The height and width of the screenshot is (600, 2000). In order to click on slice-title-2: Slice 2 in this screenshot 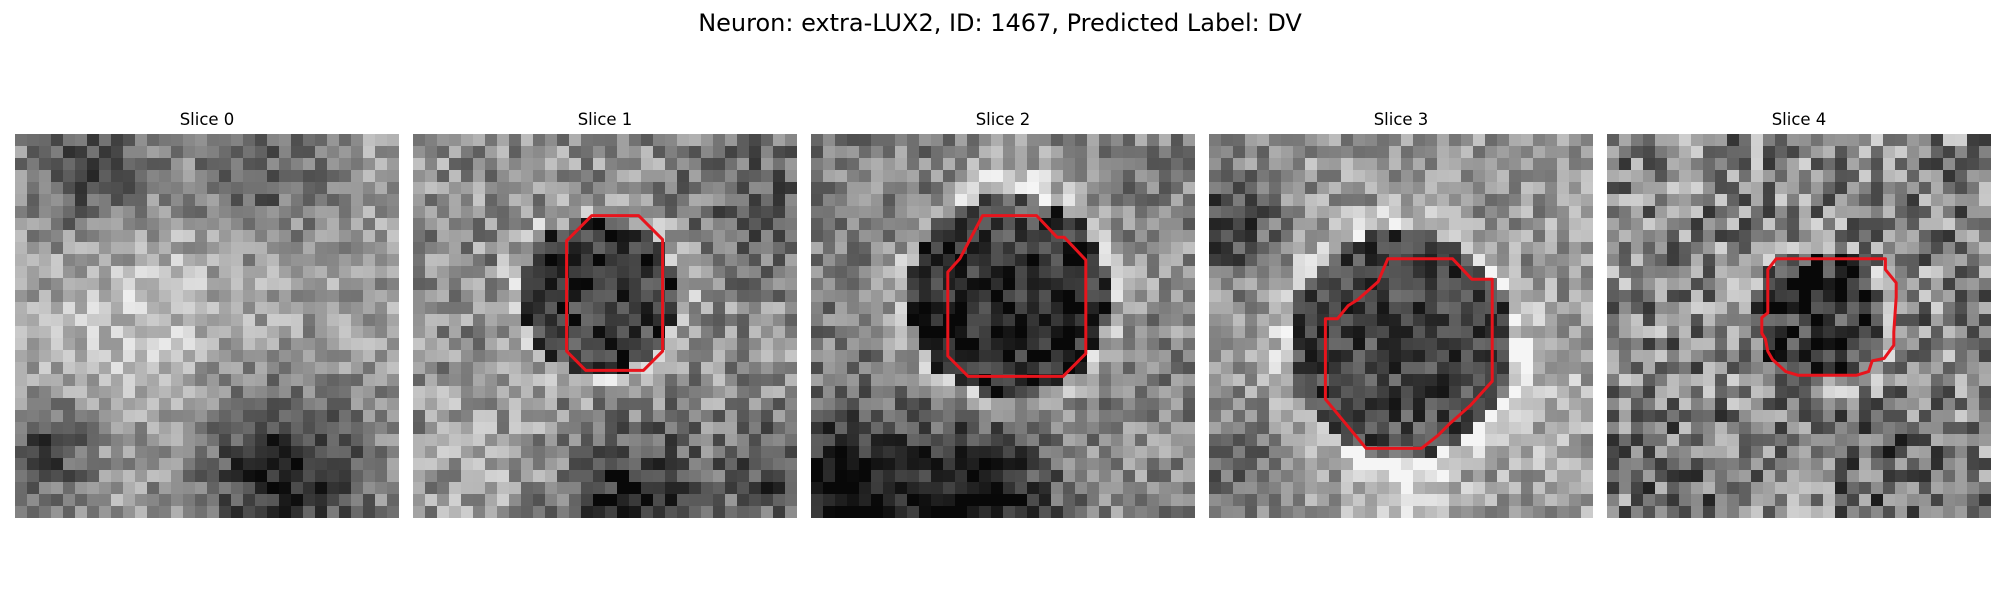, I will do `click(1003, 120)`.